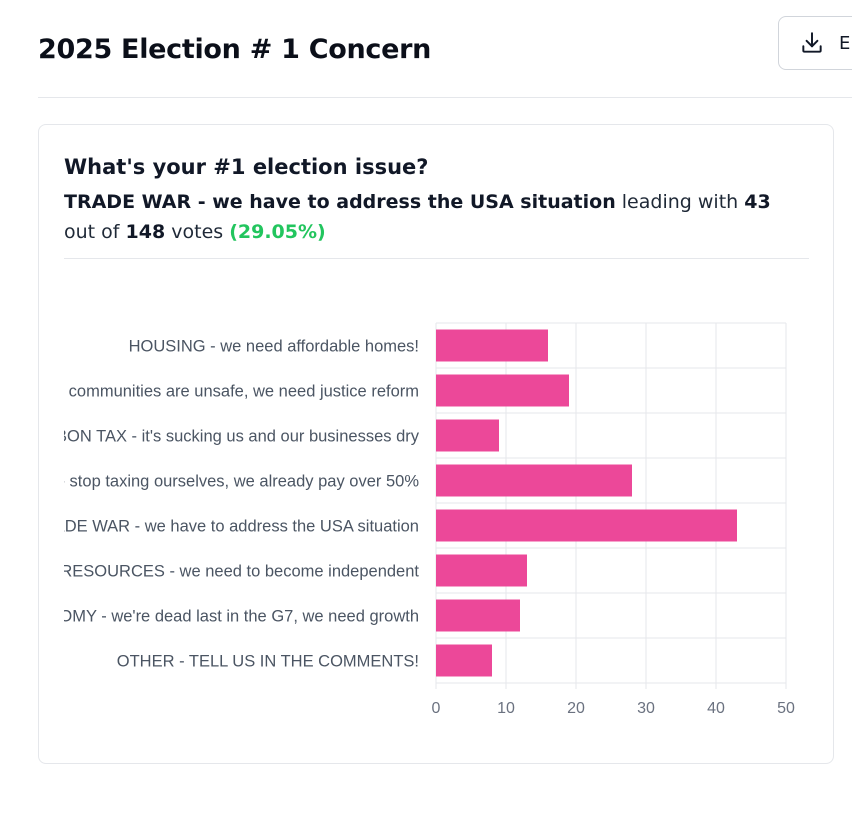 This screenshot has width=852, height=814. What do you see at coordinates (246, 167) in the screenshot?
I see `poll-question: What's your #1 election issue?` at bounding box center [246, 167].